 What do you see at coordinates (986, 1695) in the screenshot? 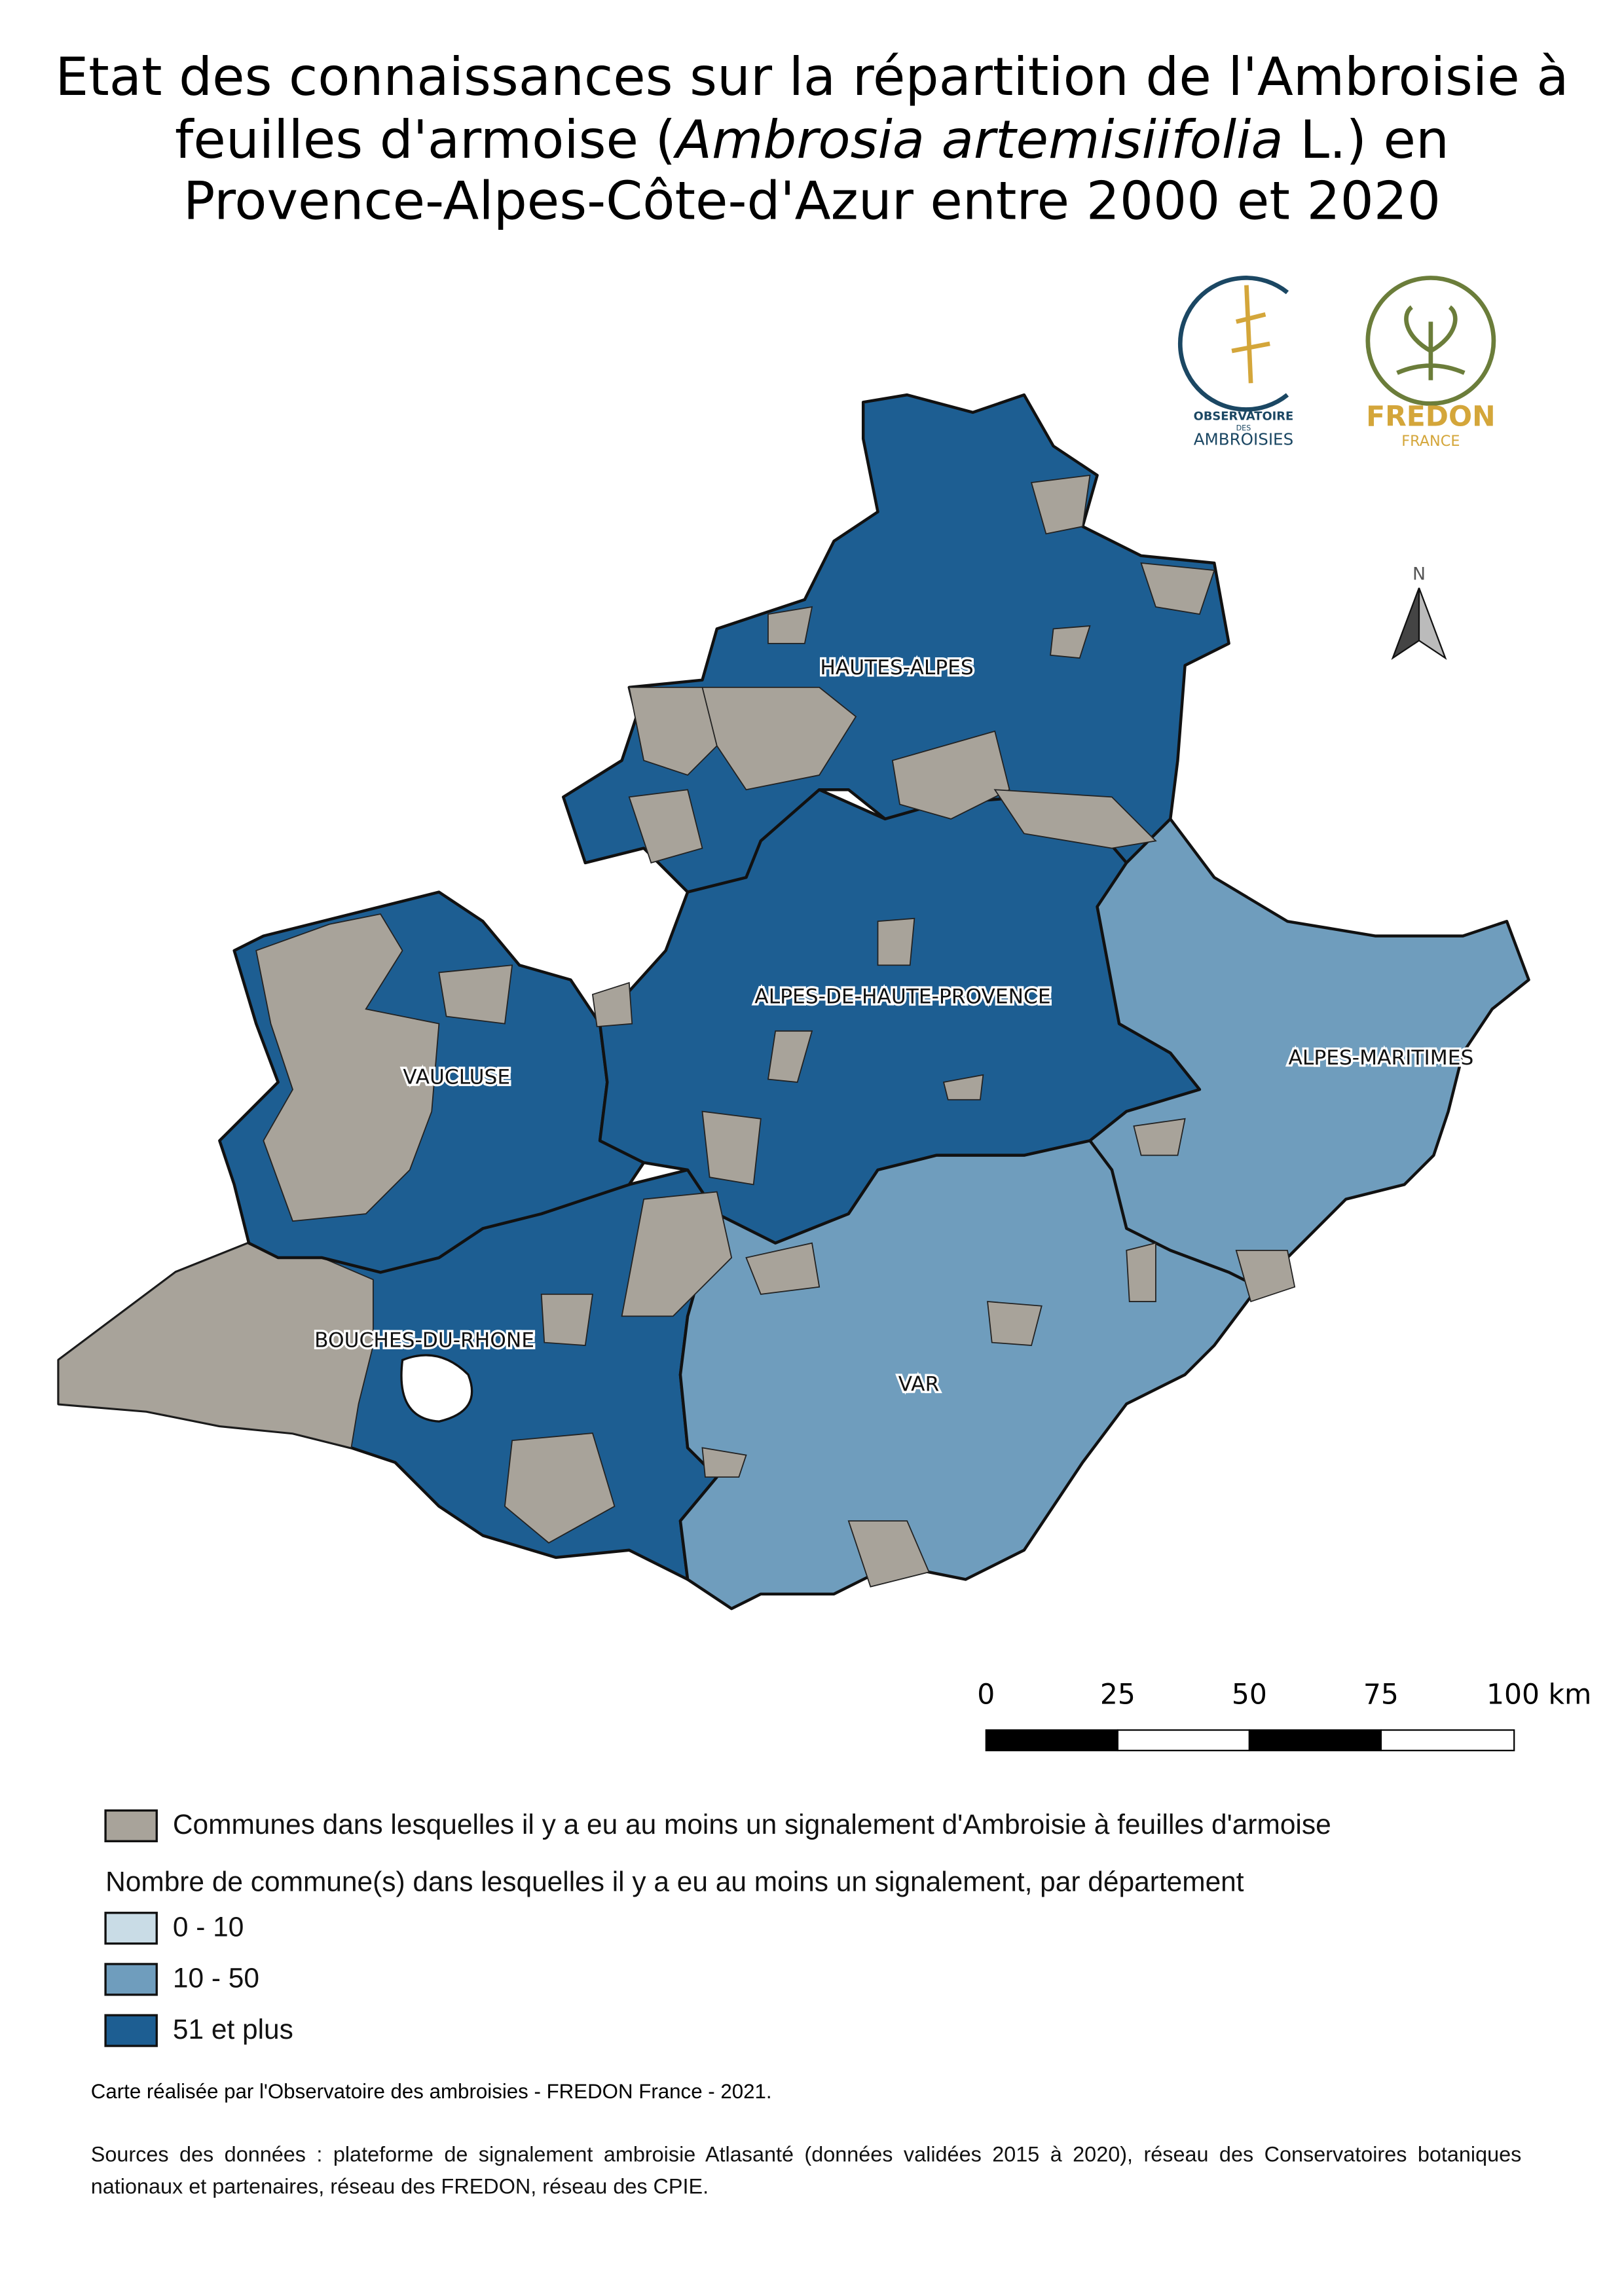
I see `scale-label: 0` at bounding box center [986, 1695].